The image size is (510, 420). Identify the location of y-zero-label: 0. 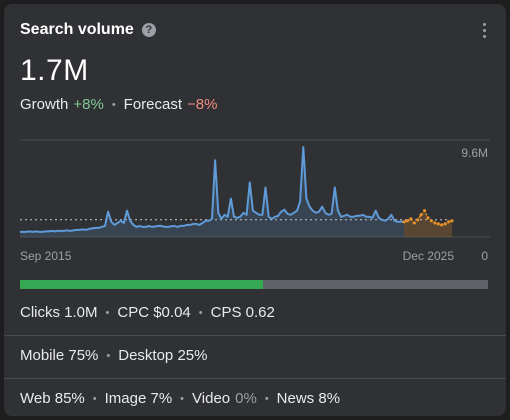
(484, 256).